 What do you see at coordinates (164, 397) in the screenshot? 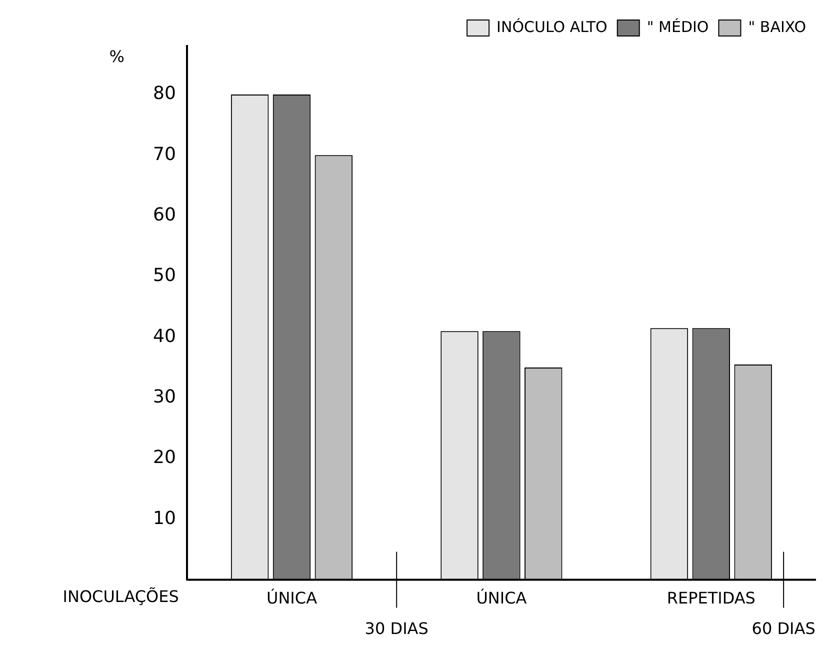
I see `y-tick-label: 30` at bounding box center [164, 397].